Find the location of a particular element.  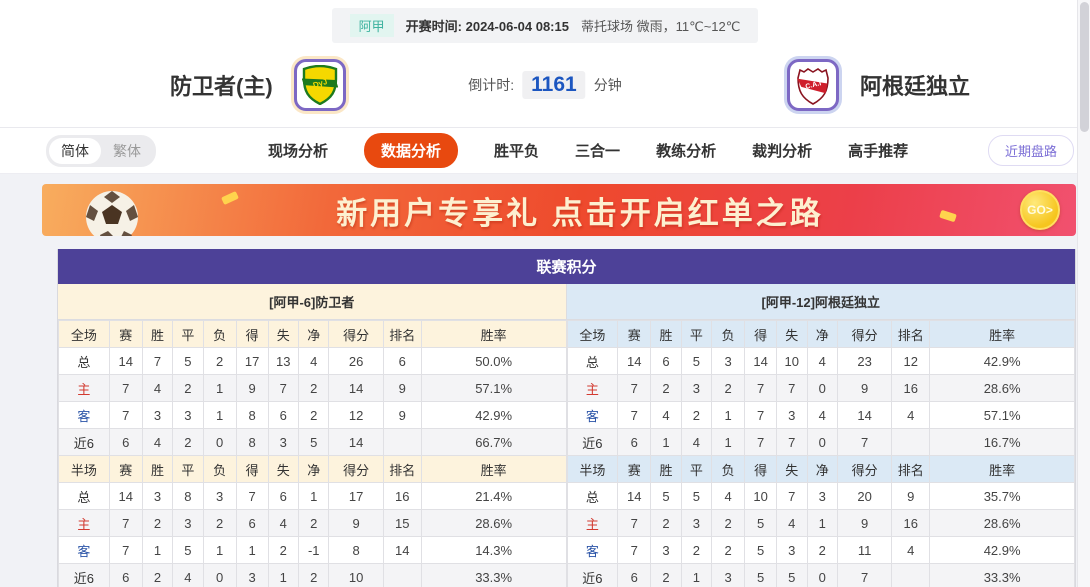

lang-simplified: 简体 is located at coordinates (75, 150).